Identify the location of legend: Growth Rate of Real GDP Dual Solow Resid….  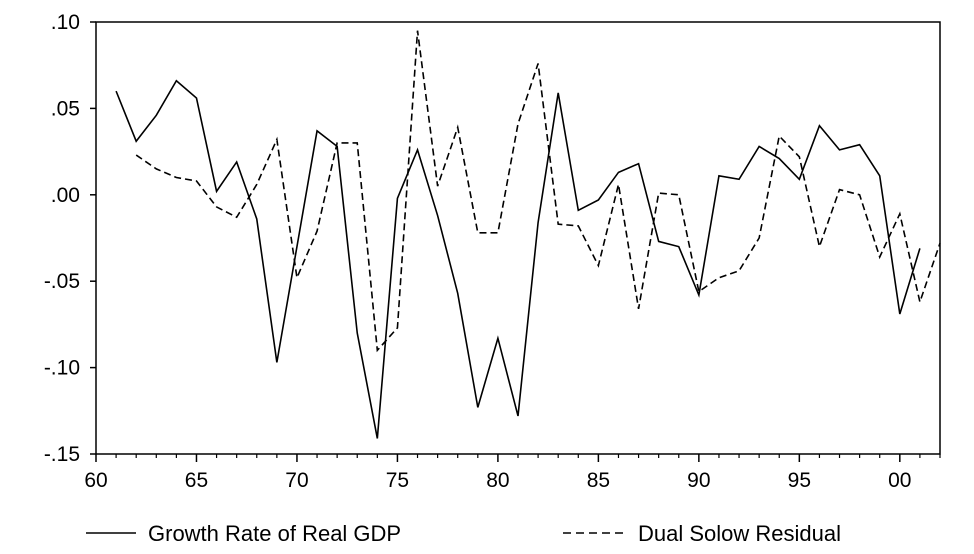
(463, 533).